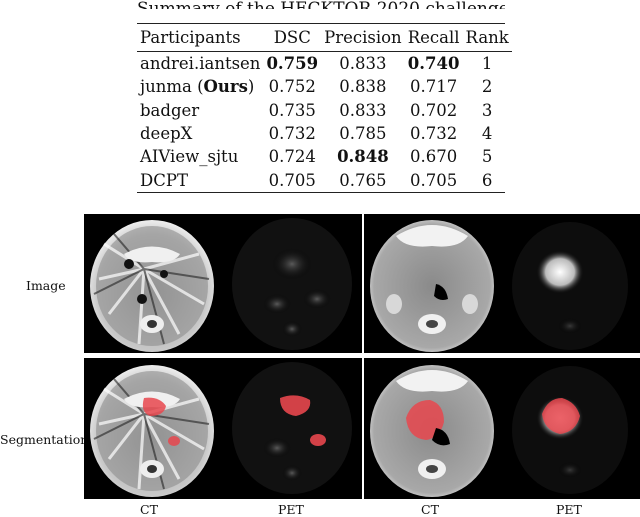  I want to click on table-row: badger 0.735 0.833 0.702 3, so click(324, 110).